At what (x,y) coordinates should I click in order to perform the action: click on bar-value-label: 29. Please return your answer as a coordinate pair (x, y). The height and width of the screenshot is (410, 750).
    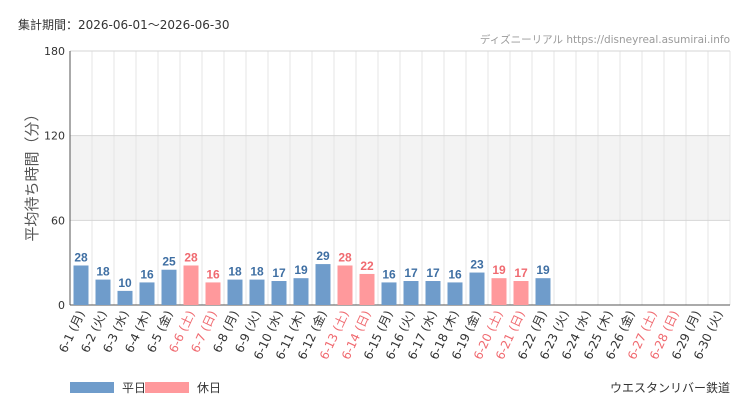
    Looking at the image, I should click on (323, 256).